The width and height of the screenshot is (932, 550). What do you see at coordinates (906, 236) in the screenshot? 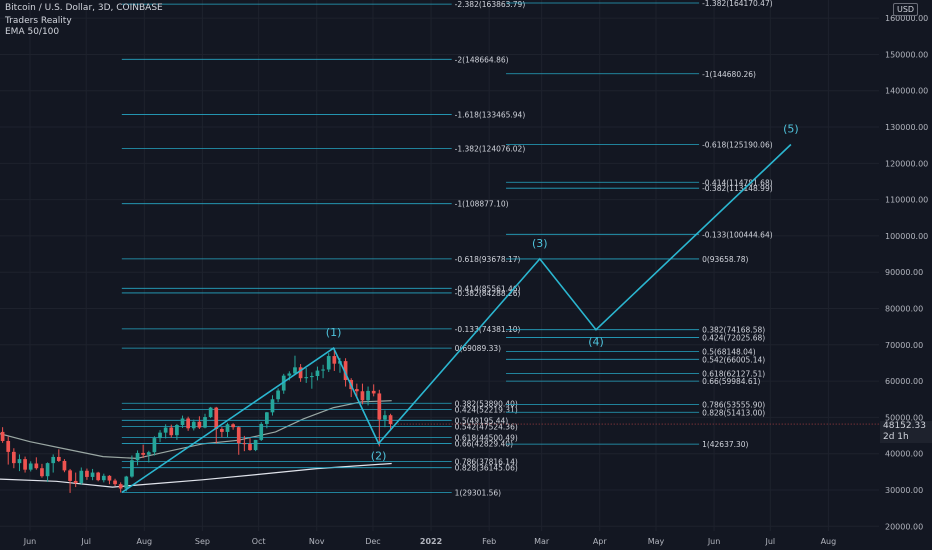
I see `y-tick-label: 100000.00` at bounding box center [906, 236].